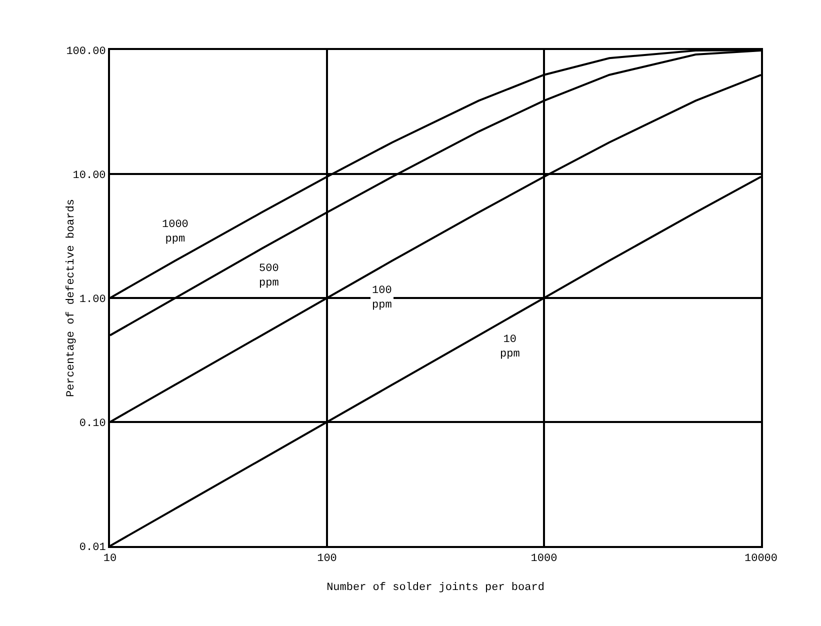 The width and height of the screenshot is (821, 626). What do you see at coordinates (92, 300) in the screenshot?
I see `y-tick-label: 1.00` at bounding box center [92, 300].